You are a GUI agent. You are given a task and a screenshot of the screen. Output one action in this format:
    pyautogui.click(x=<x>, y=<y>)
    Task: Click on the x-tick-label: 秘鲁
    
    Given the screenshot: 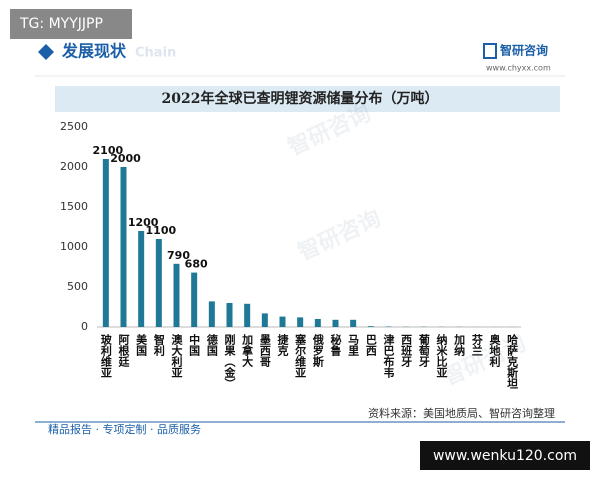 What is the action you would take?
    pyautogui.click(x=335, y=345)
    